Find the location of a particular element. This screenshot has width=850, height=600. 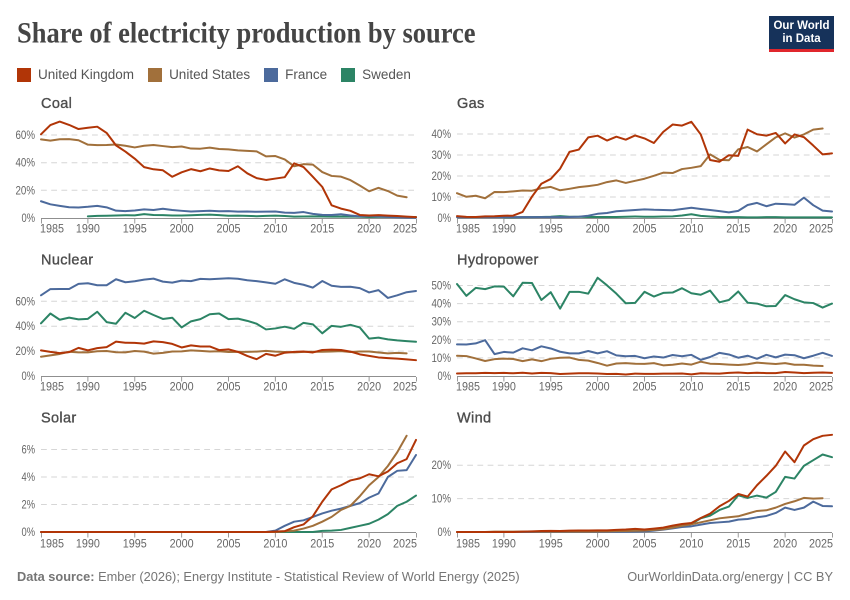

svg-text: 50% is located at coordinates (442, 287).